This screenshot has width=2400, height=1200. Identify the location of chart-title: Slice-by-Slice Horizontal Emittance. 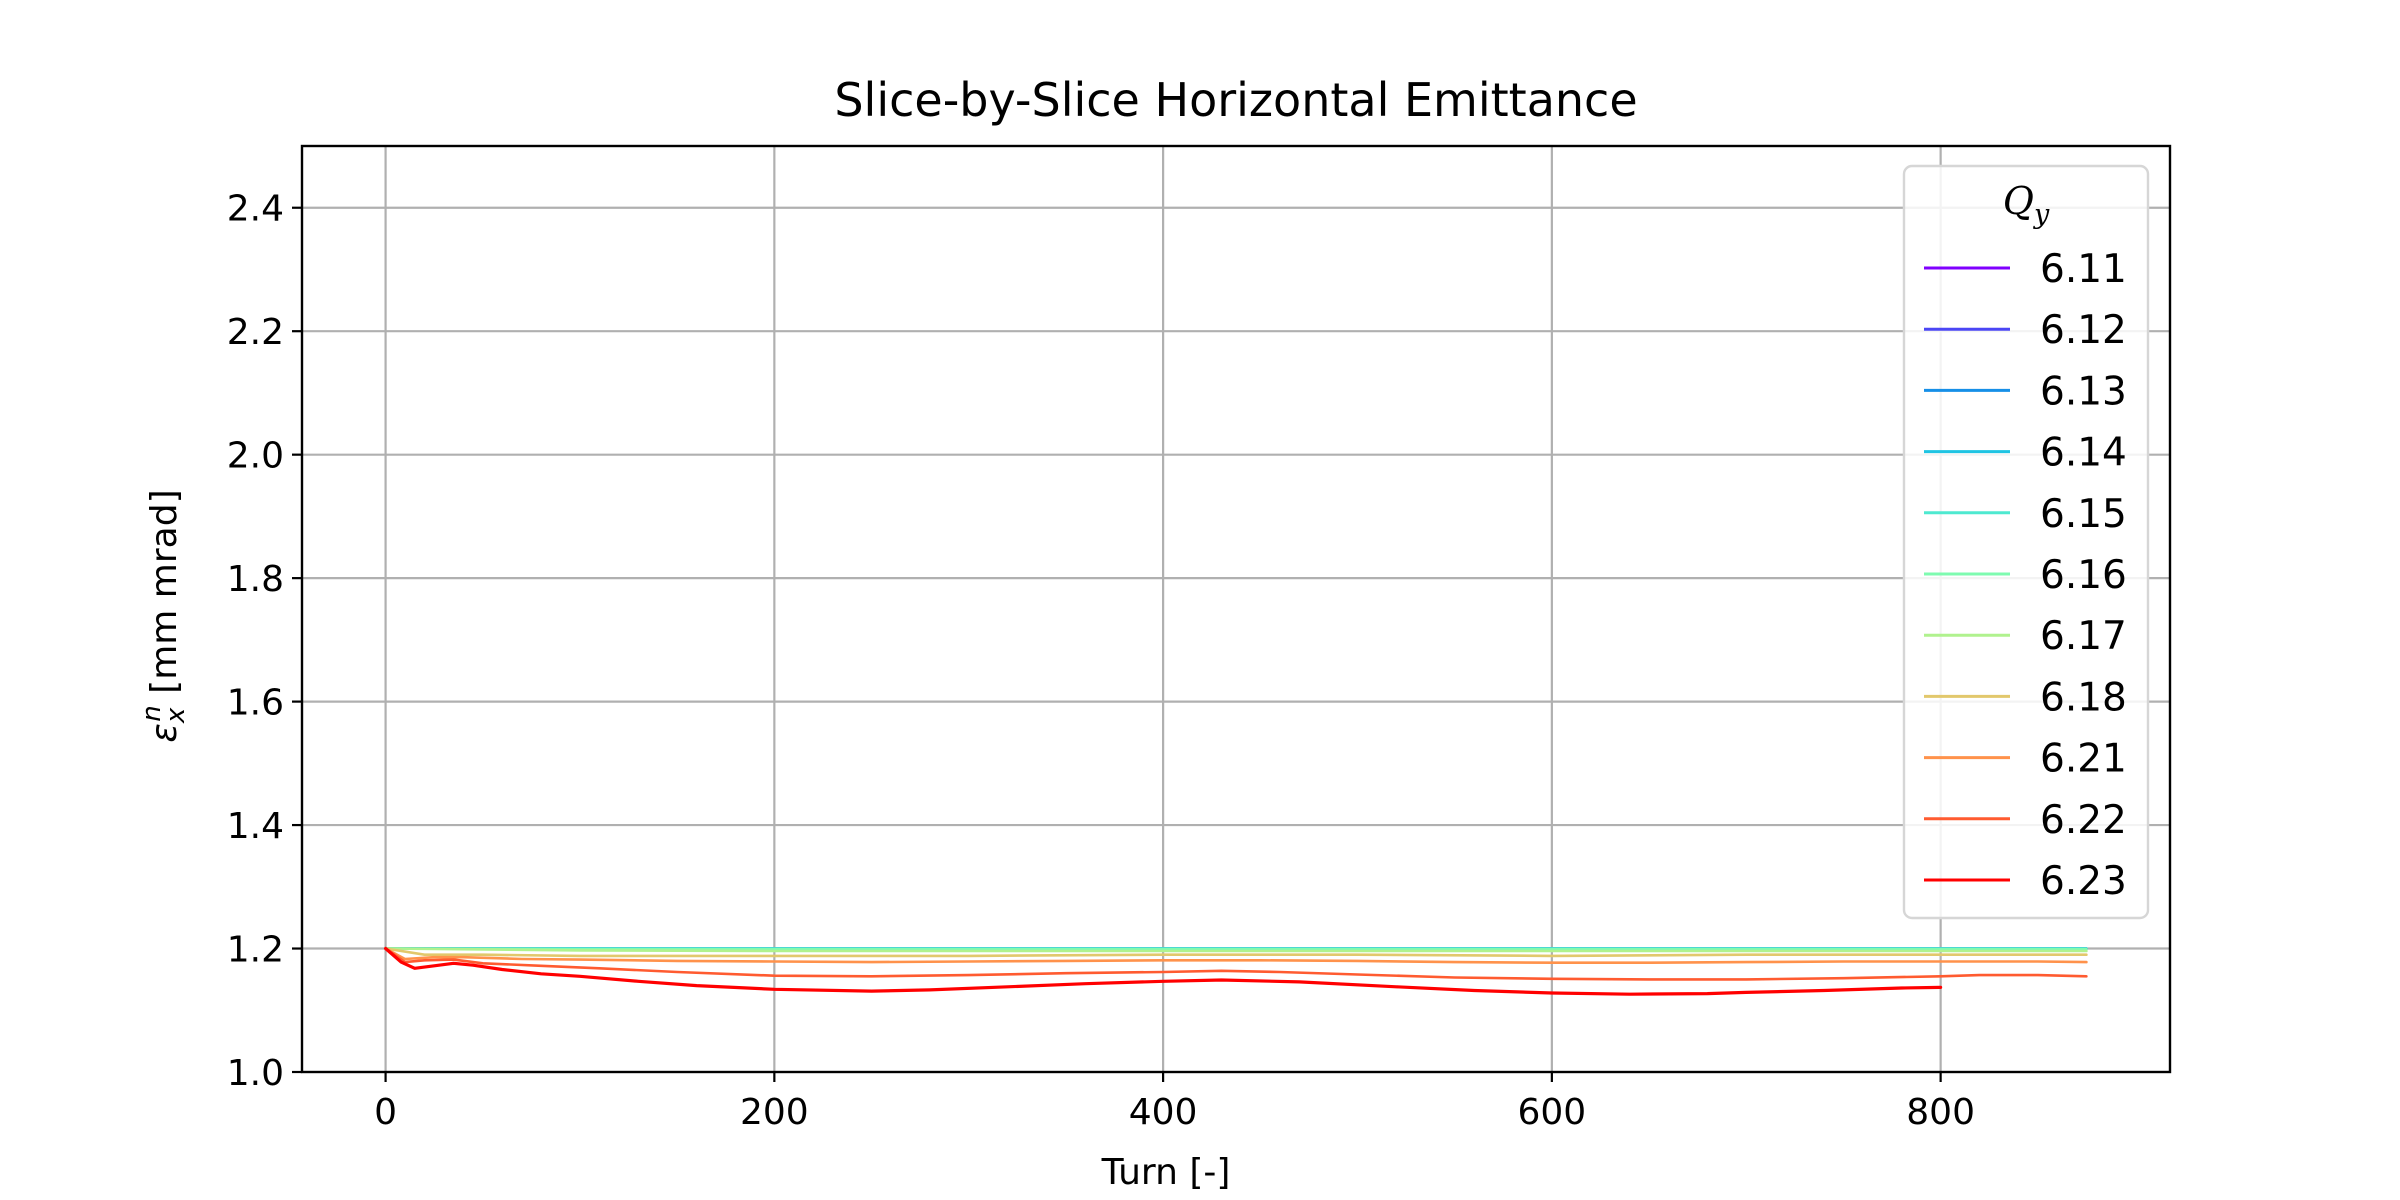
(1235, 100).